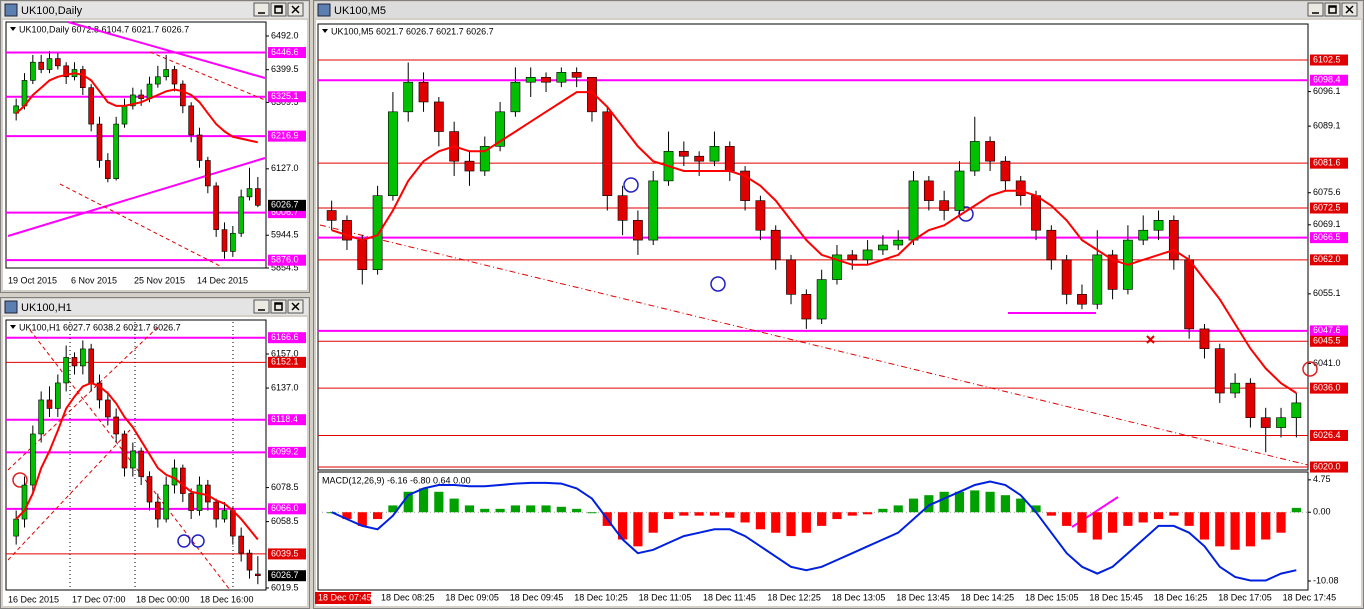 The width and height of the screenshot is (1364, 609). Describe the element at coordinates (537, 597) in the screenshot. I see `x-tick-label: 18 Dec 09:45` at that location.